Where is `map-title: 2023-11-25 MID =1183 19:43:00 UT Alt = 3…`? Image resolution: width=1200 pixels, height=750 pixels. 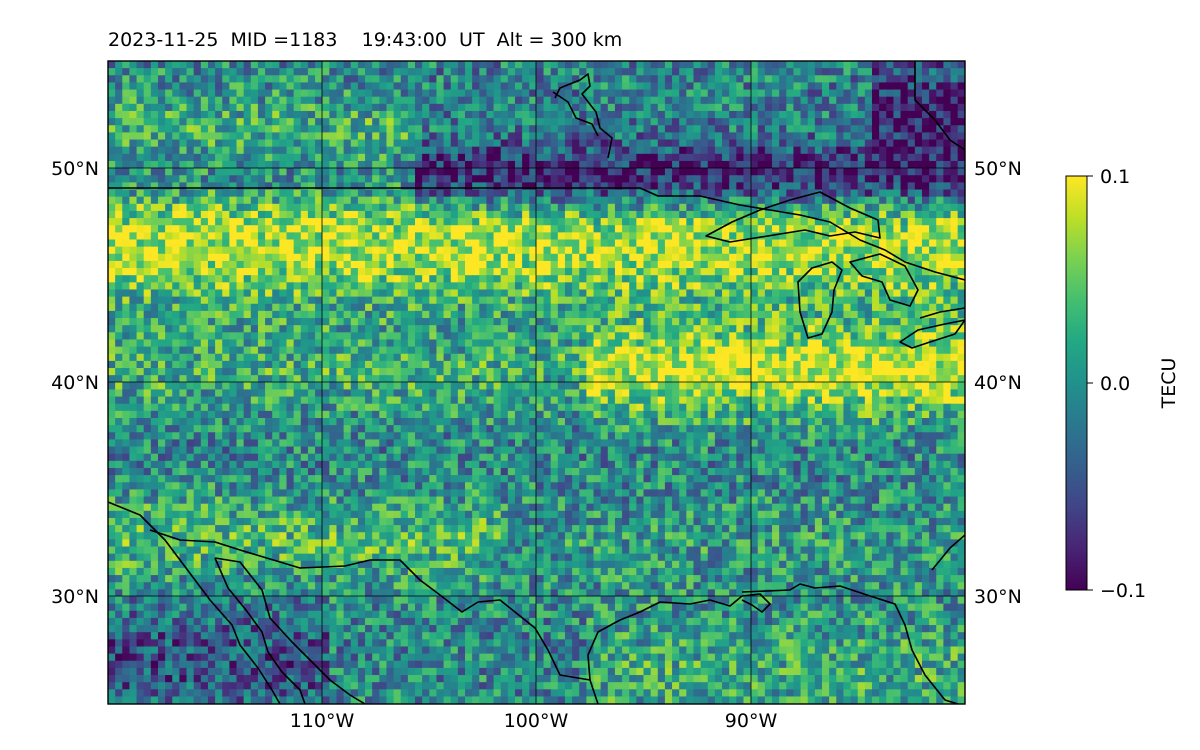
map-title: 2023-11-25 MID =1183 19:43:00 UT Alt = 3… is located at coordinates (365, 40).